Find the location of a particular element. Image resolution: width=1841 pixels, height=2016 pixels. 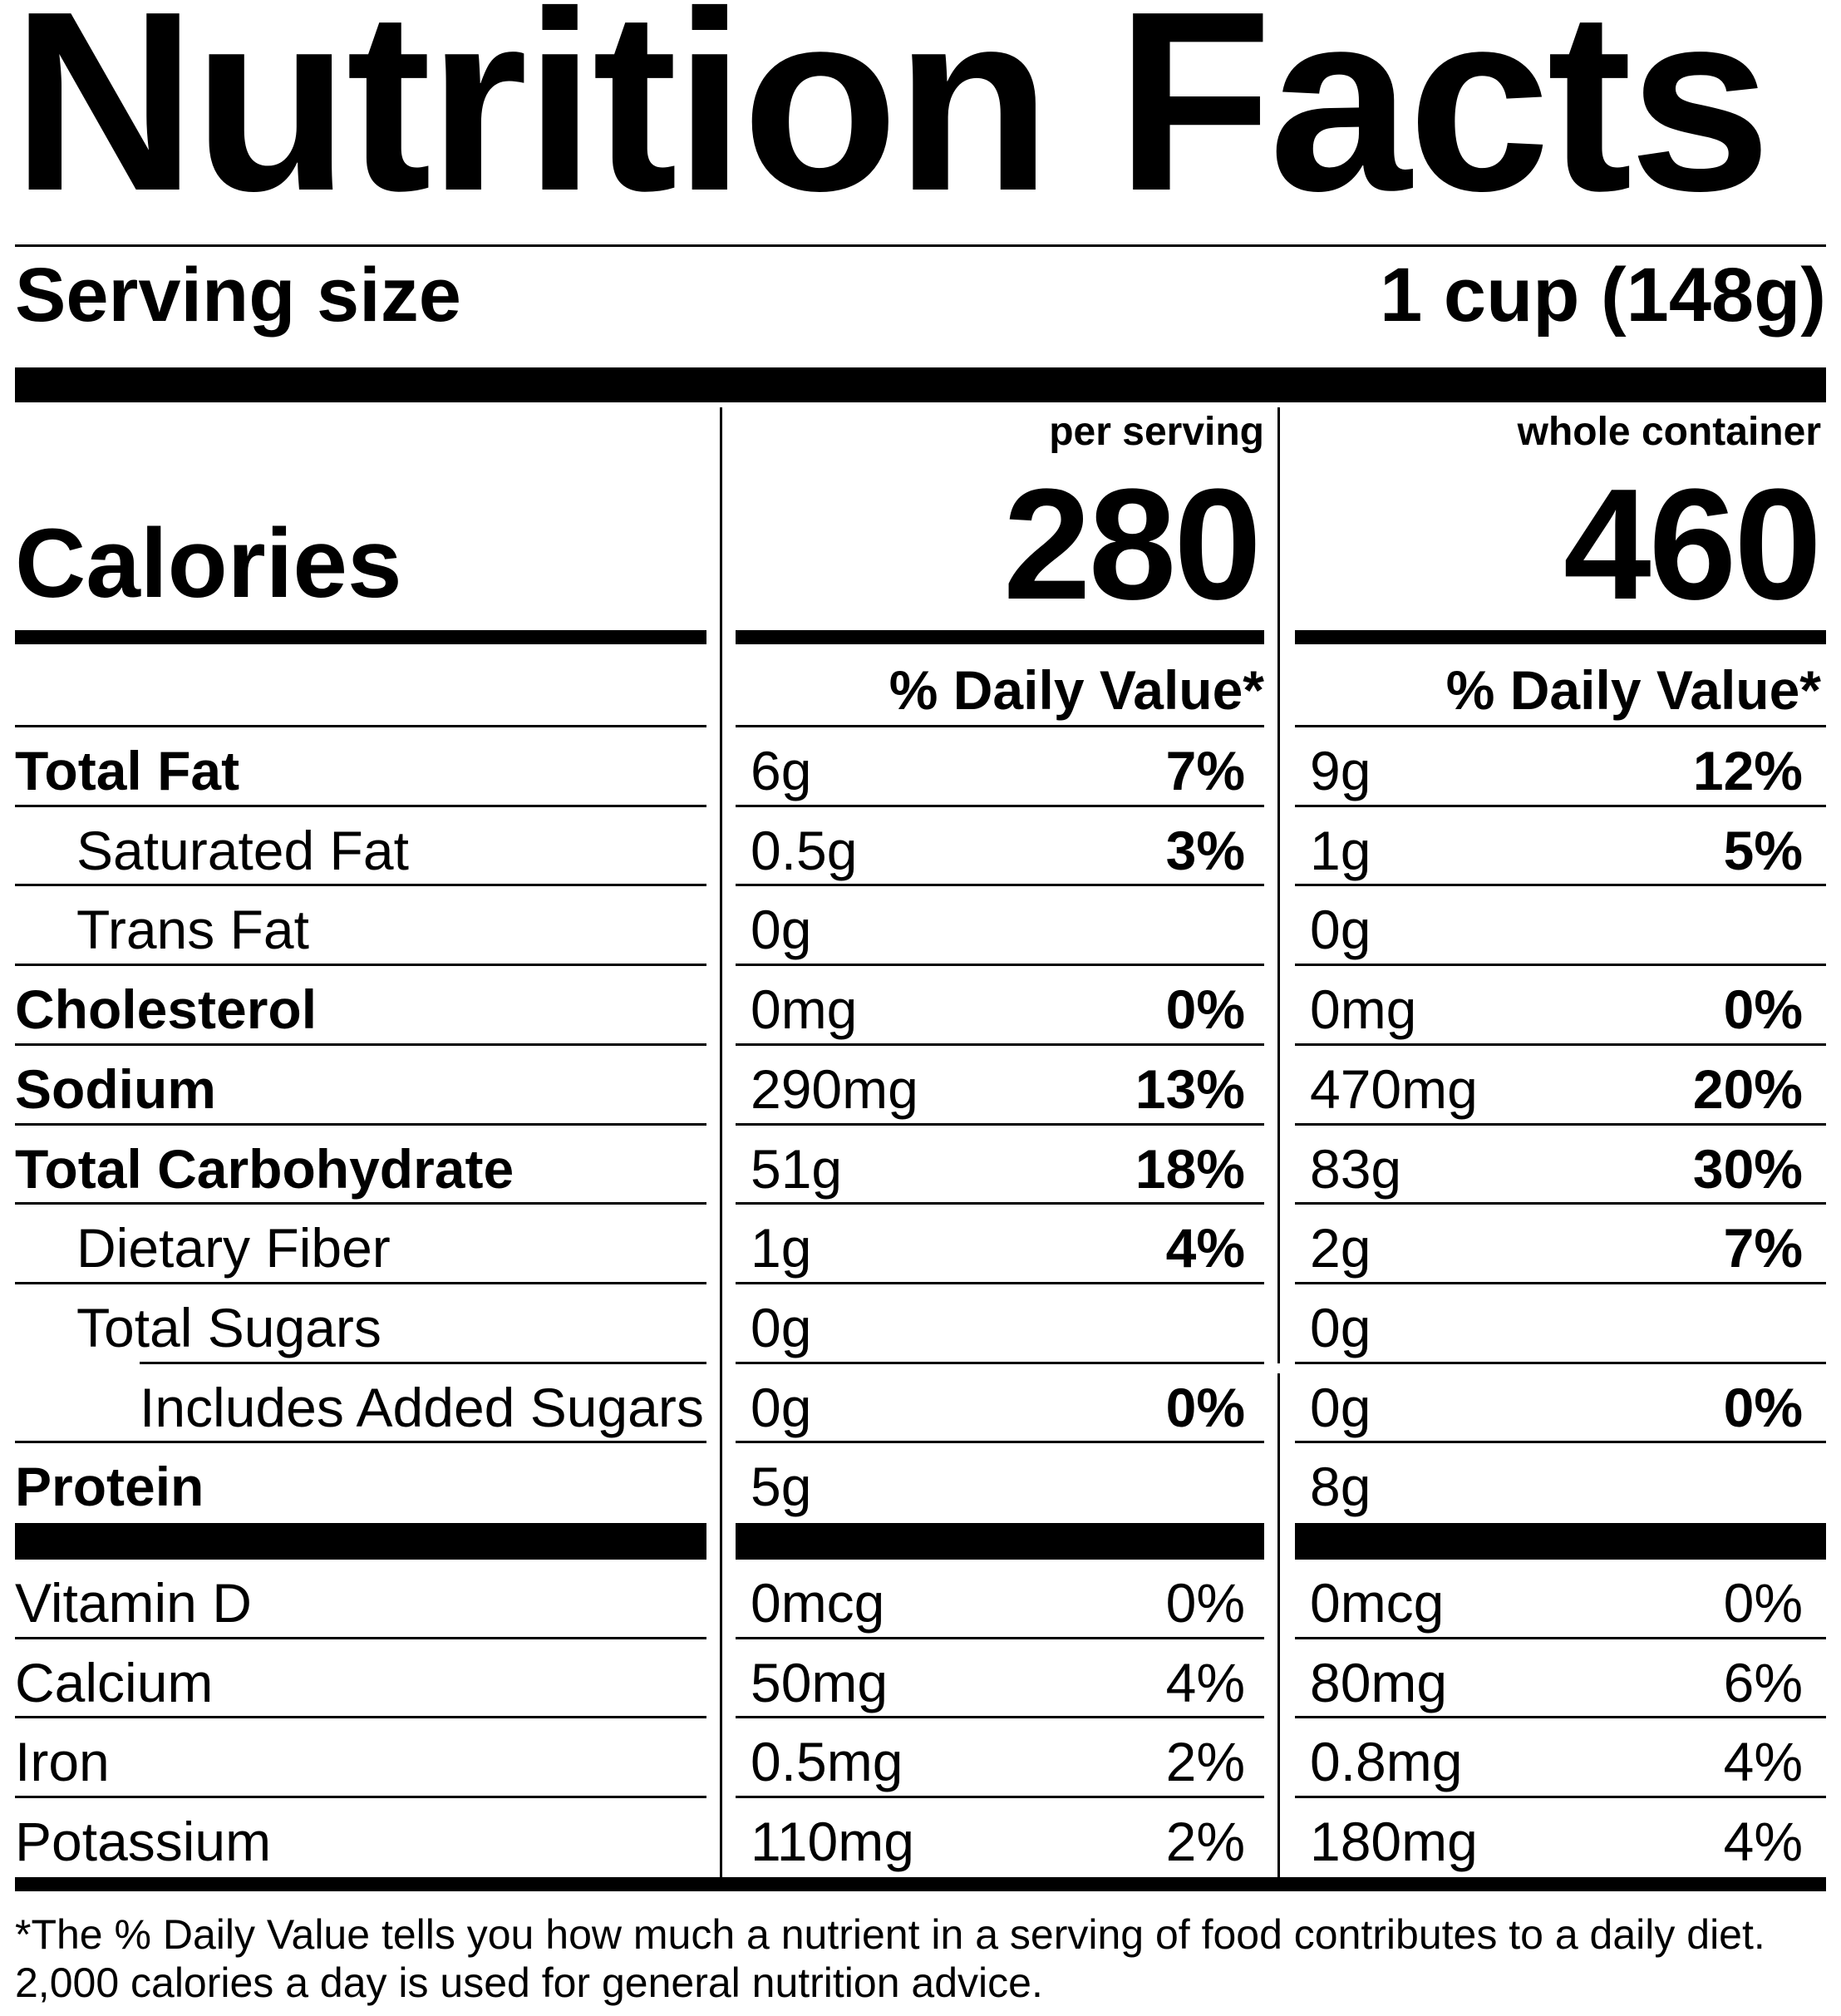

nutrient-row: Potassium 110mg 2% 180mg 4% is located at coordinates (920, 1838).